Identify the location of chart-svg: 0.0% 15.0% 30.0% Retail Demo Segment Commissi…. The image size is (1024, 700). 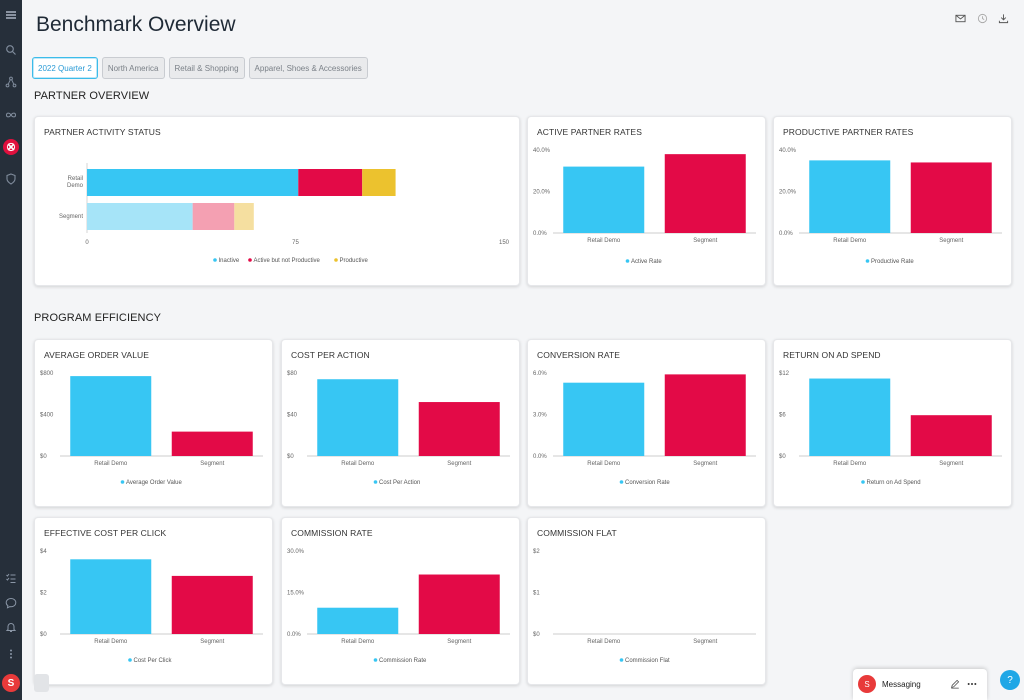
(398, 606).